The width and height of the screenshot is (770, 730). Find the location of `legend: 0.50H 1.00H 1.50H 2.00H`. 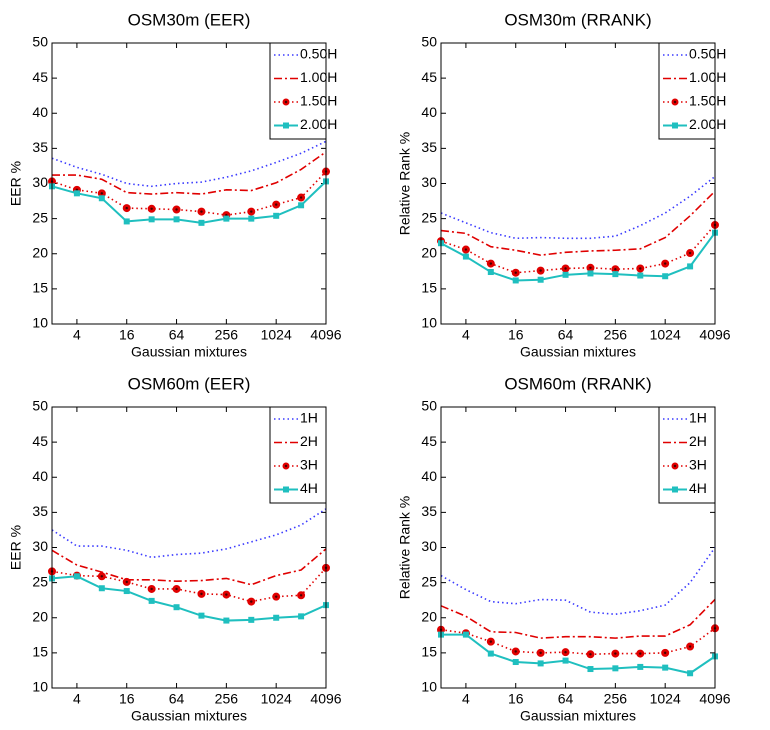

legend: 0.50H 1.00H 1.50H 2.00H is located at coordinates (303, 91).